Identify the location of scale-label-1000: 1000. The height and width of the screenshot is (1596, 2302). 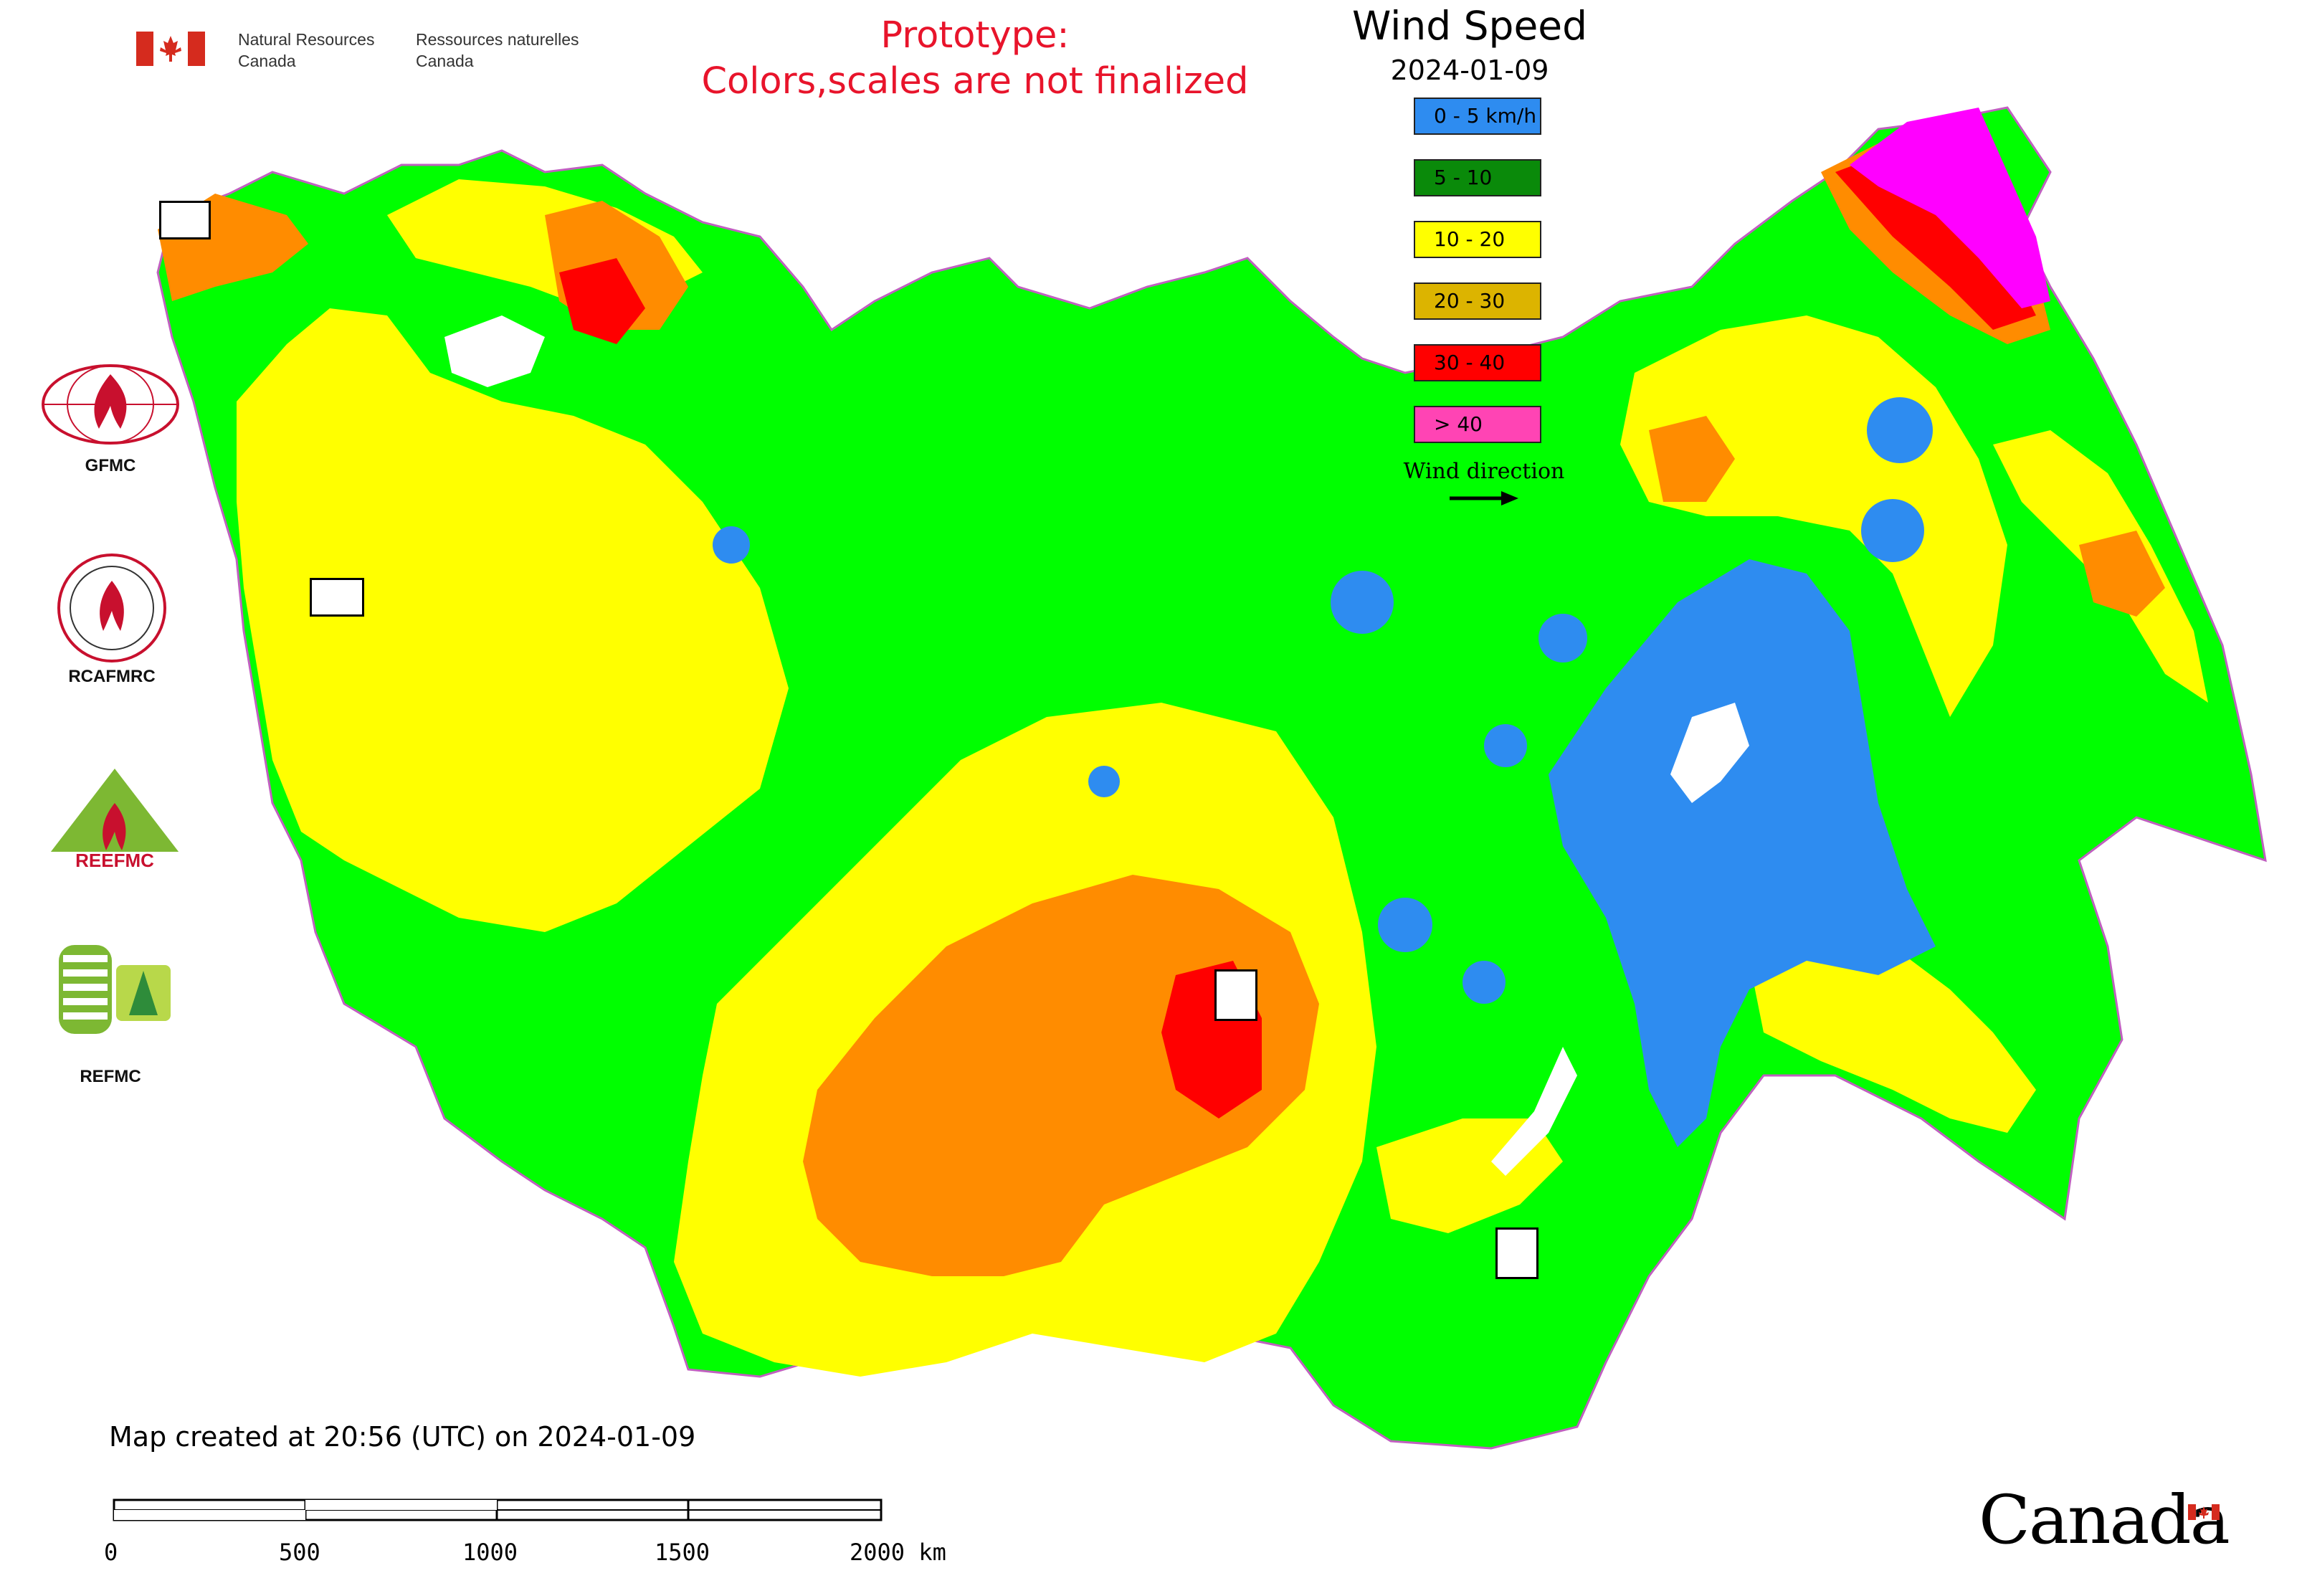
(490, 1552).